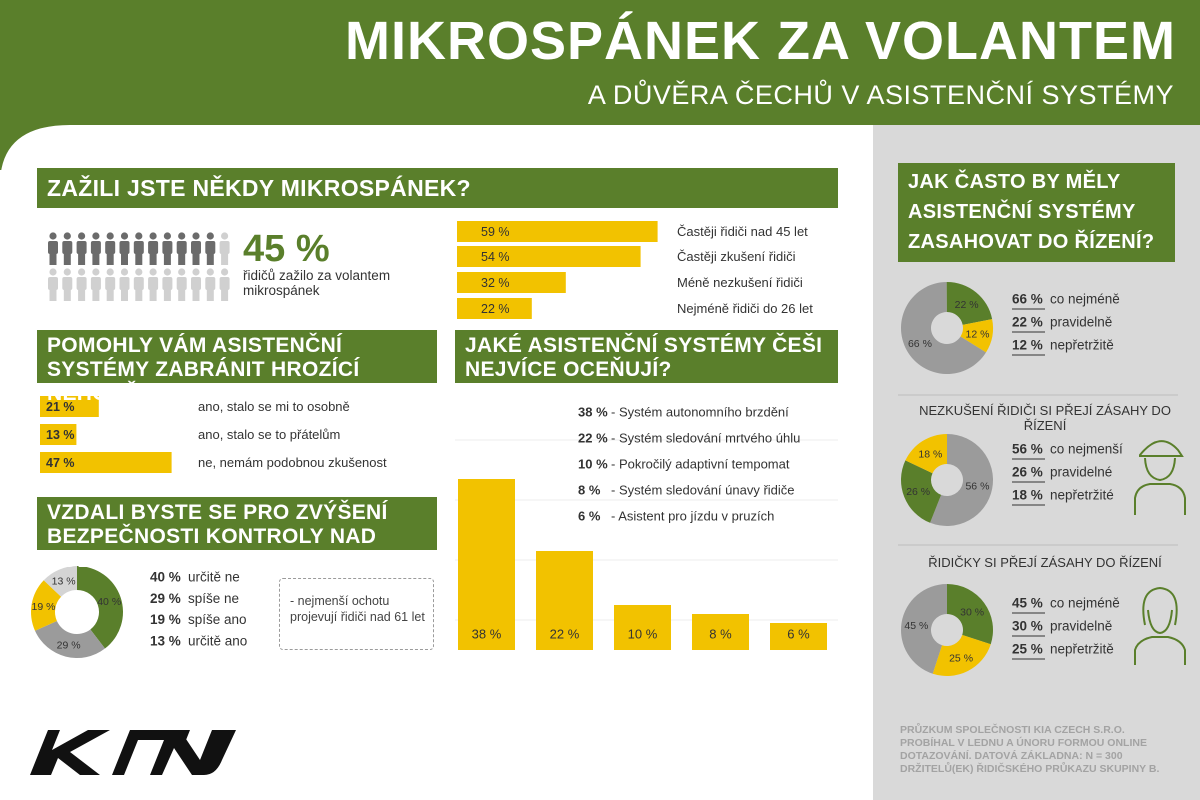  I want to click on list-category: - Systém sledování únavy řidiče, so click(703, 489).